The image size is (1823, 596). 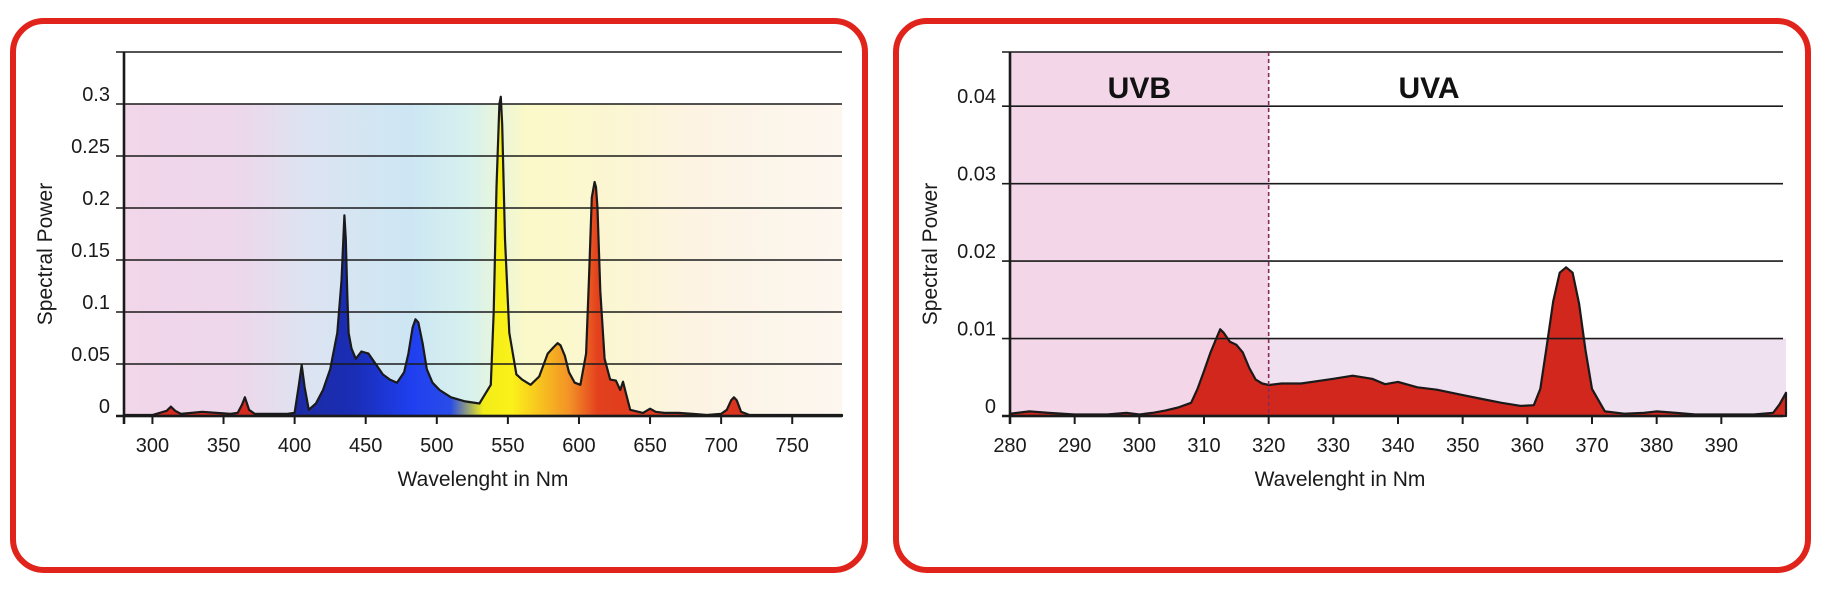 I want to click on x-tick-label: 370, so click(x=1591, y=446).